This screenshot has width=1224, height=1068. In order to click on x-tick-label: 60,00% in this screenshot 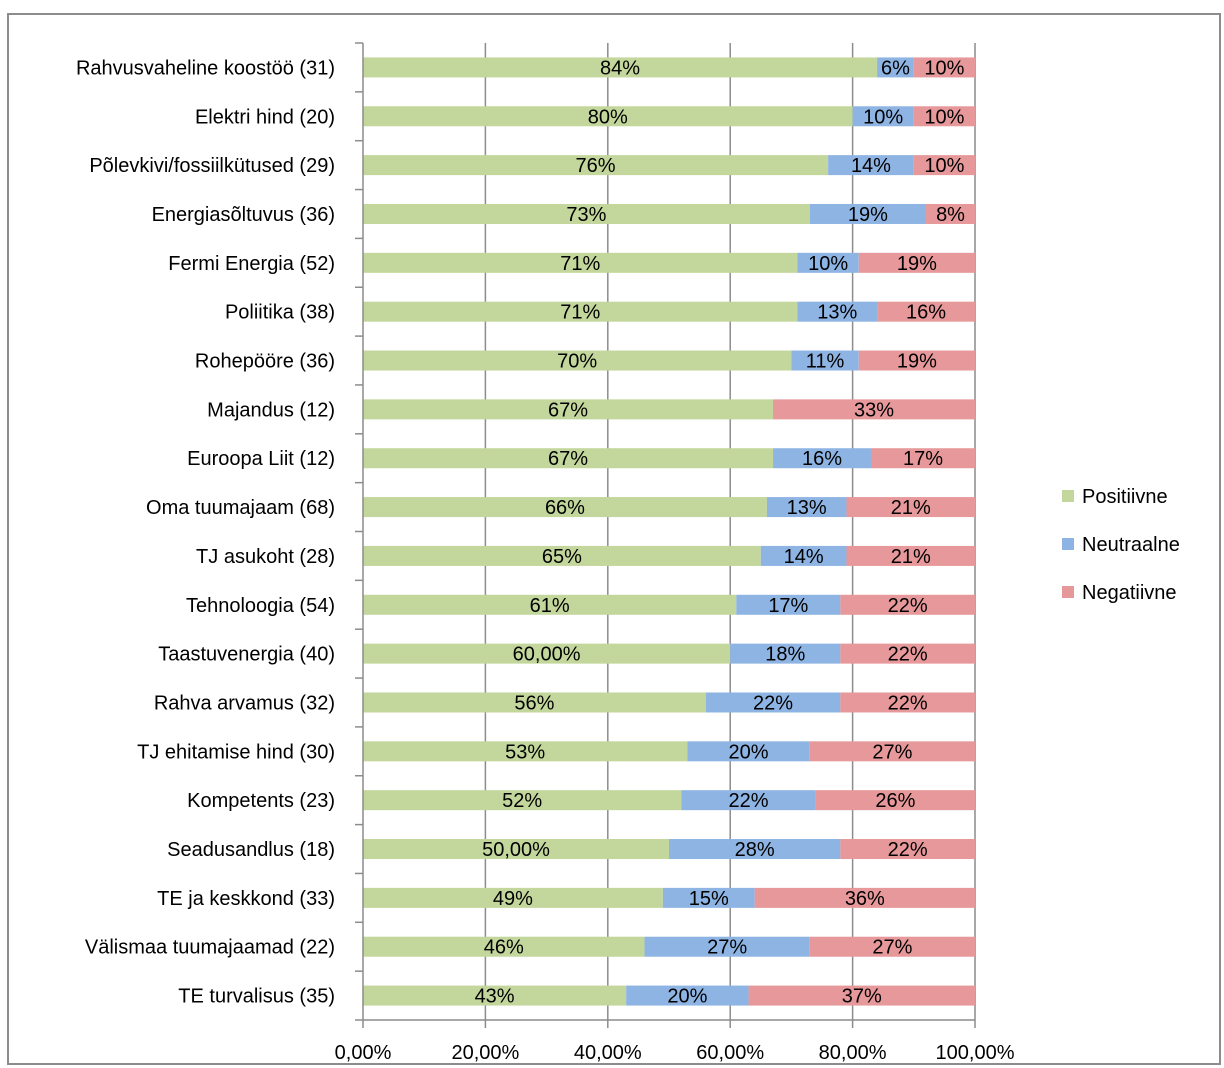, I will do `click(730, 1053)`.